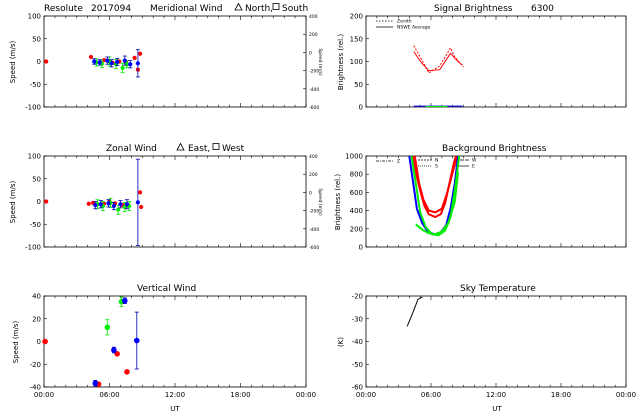  I want to click on signal-brightness-title: Signal Brightness, so click(473, 9).